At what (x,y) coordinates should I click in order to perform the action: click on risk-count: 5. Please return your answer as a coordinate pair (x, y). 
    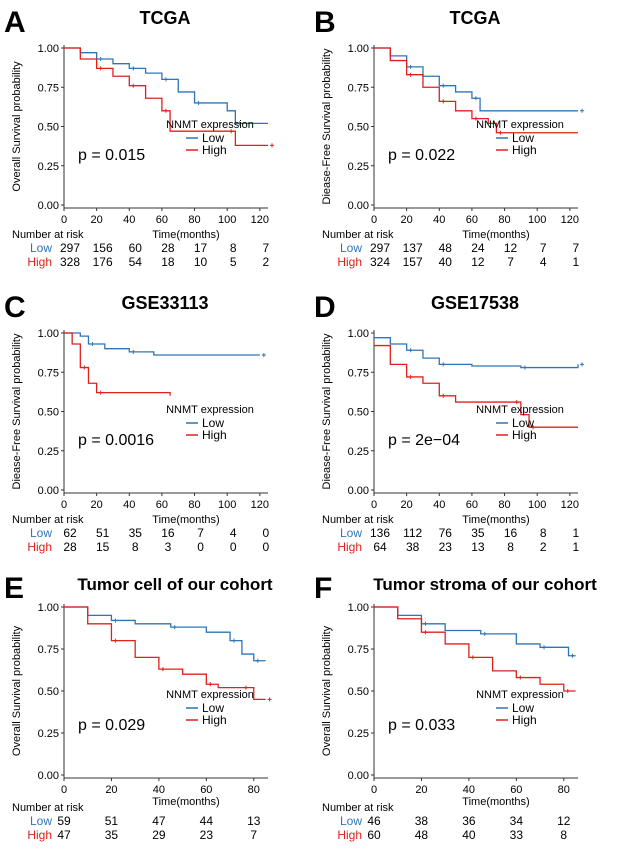
    Looking at the image, I should click on (233, 262).